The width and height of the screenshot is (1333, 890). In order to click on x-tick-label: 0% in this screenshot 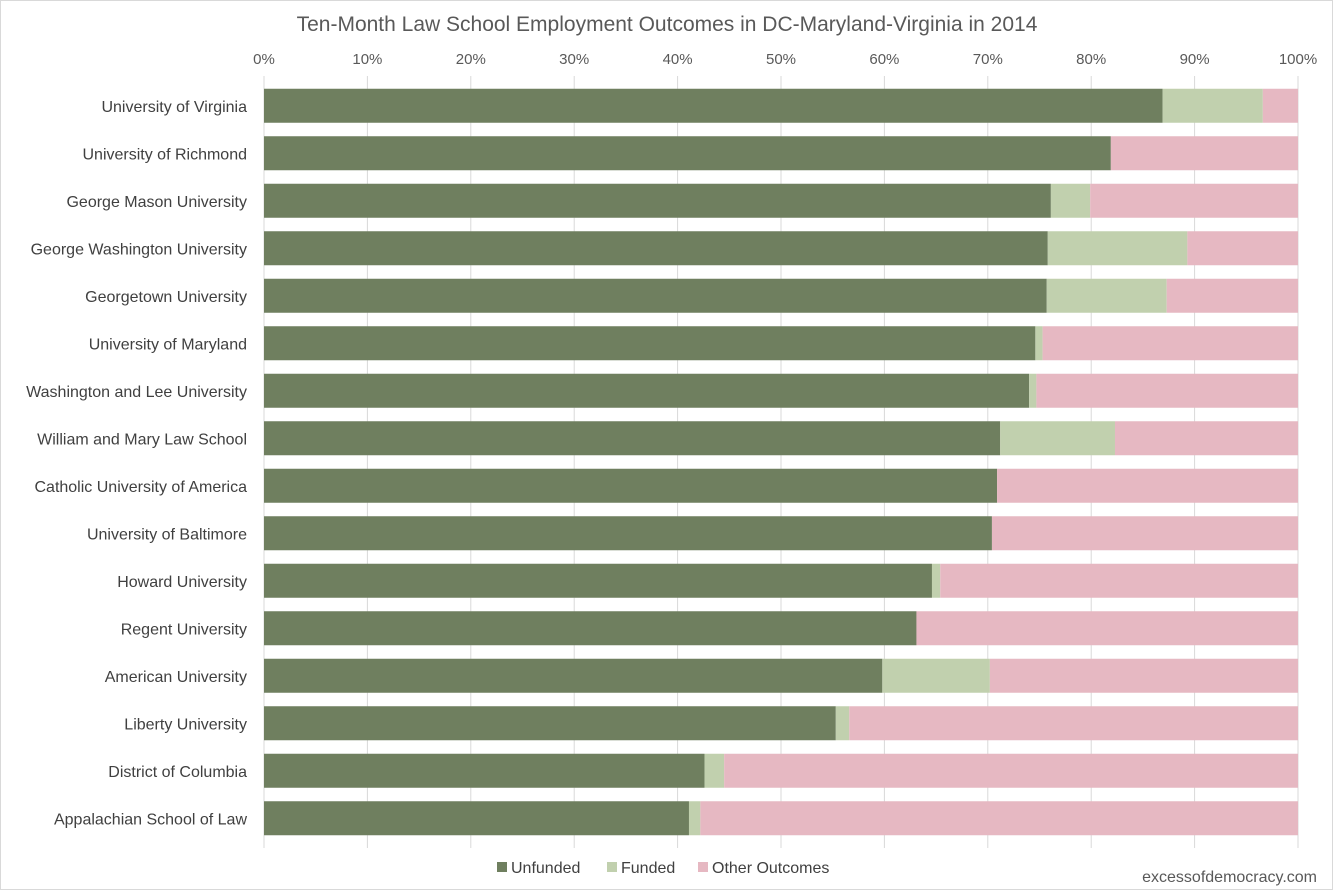, I will do `click(264, 59)`.